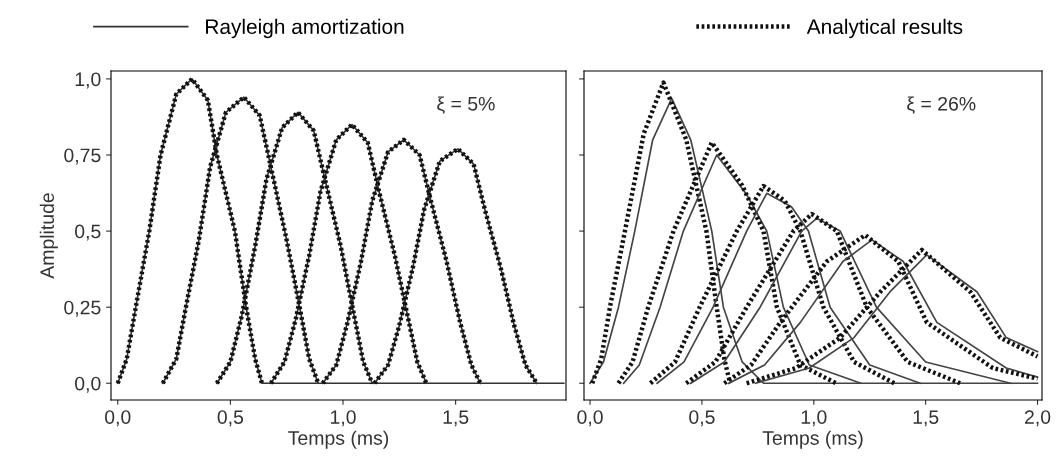  What do you see at coordinates (88, 80) in the screenshot?
I see `y-tick-label: 1,0` at bounding box center [88, 80].